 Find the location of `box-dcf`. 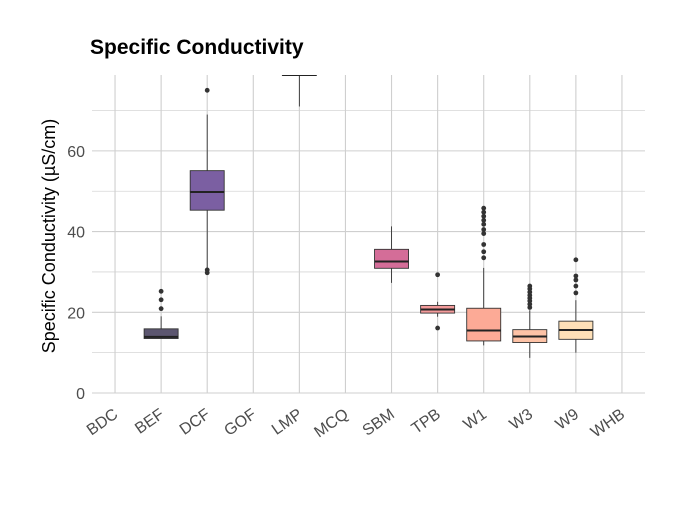

box-dcf is located at coordinates (207, 181).